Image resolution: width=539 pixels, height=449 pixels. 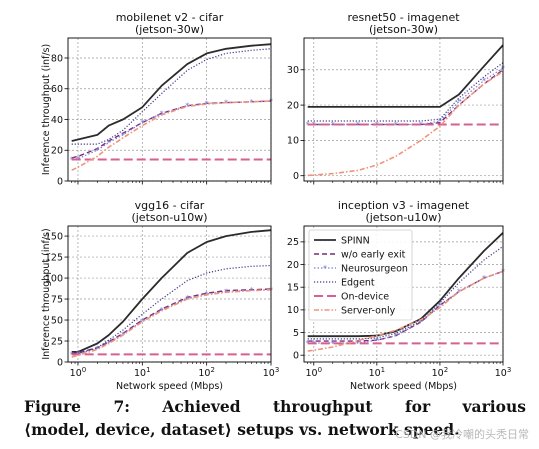 I want to click on y-tick-label: 100, so click(x=54, y=278).